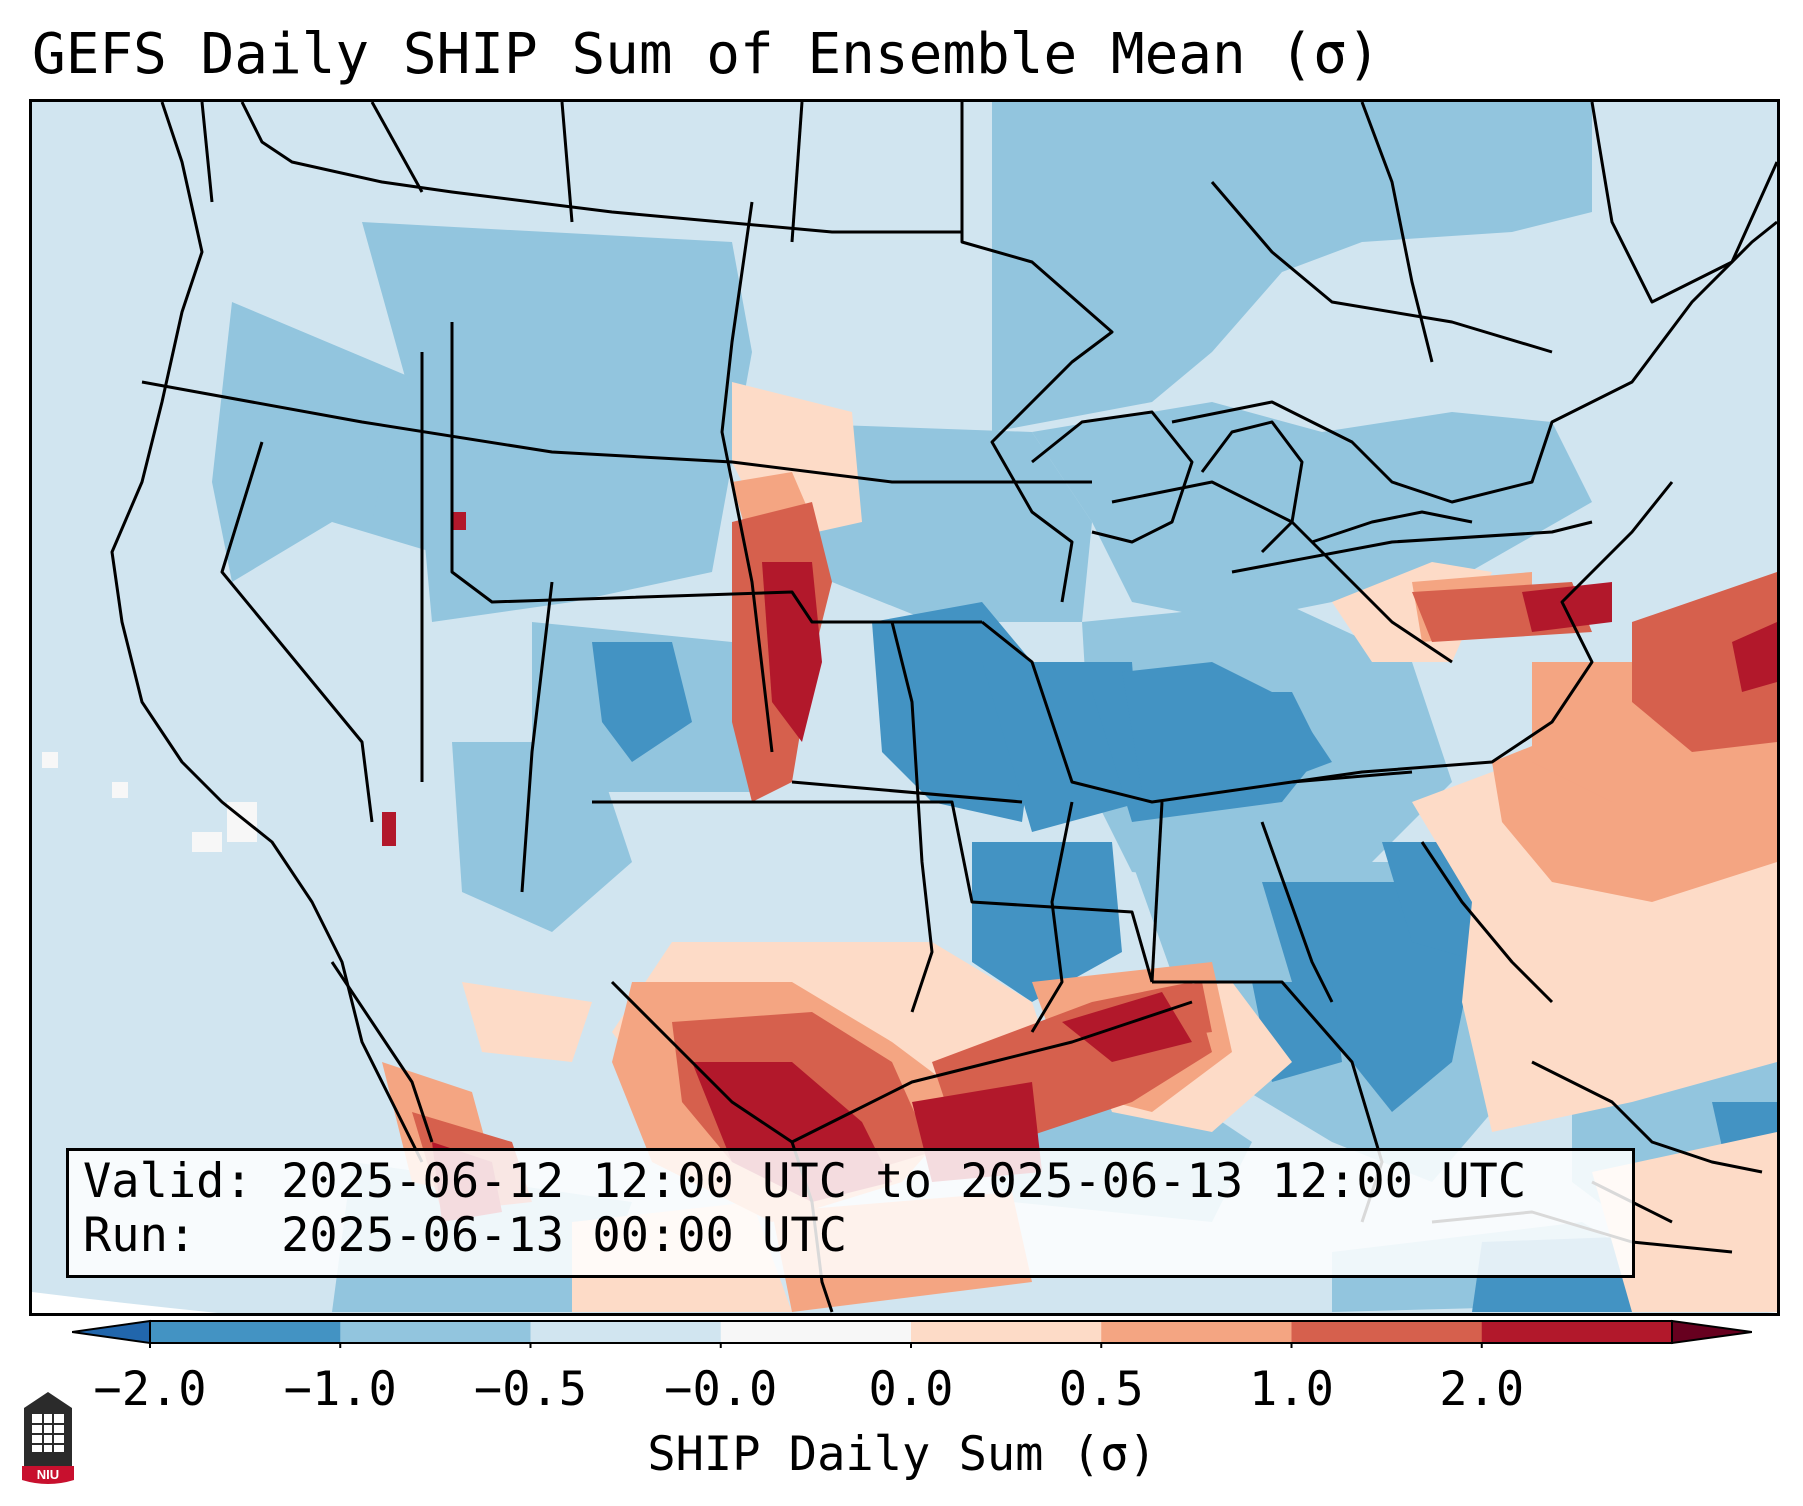  Describe the element at coordinates (530, 1389) in the screenshot. I see `colorbar-tick-label: −0.5` at that location.